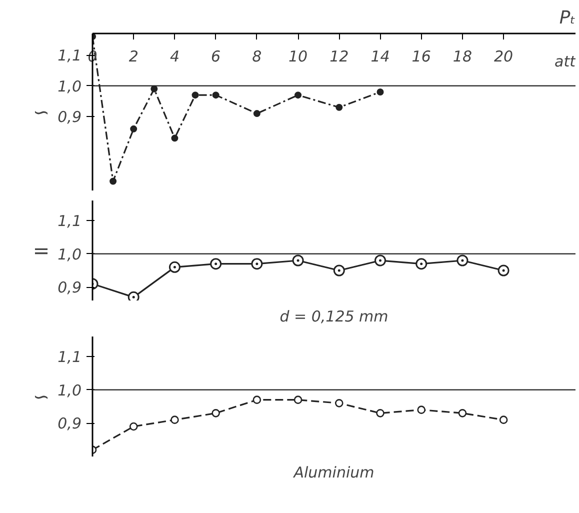 The image size is (579, 513). What do you see at coordinates (333, 473) in the screenshot?
I see `text: Aluminium` at bounding box center [333, 473].